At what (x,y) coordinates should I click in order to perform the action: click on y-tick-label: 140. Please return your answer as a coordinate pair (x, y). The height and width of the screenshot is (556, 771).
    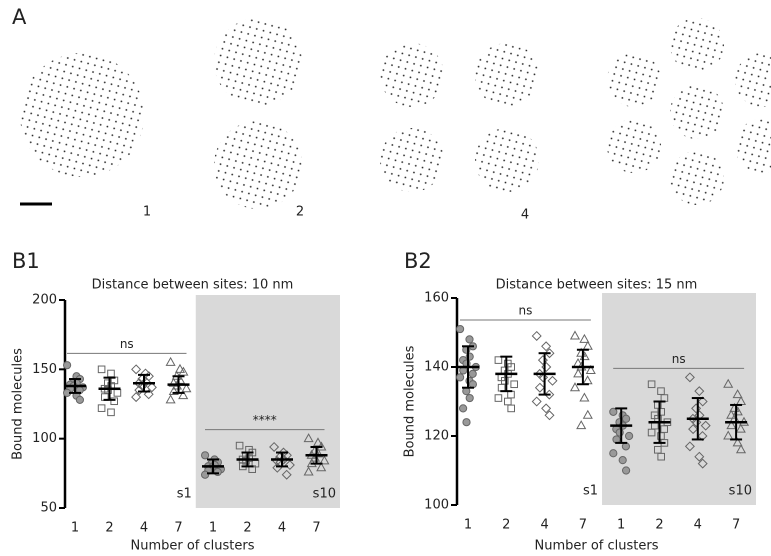
    Looking at the image, I should click on (436, 367).